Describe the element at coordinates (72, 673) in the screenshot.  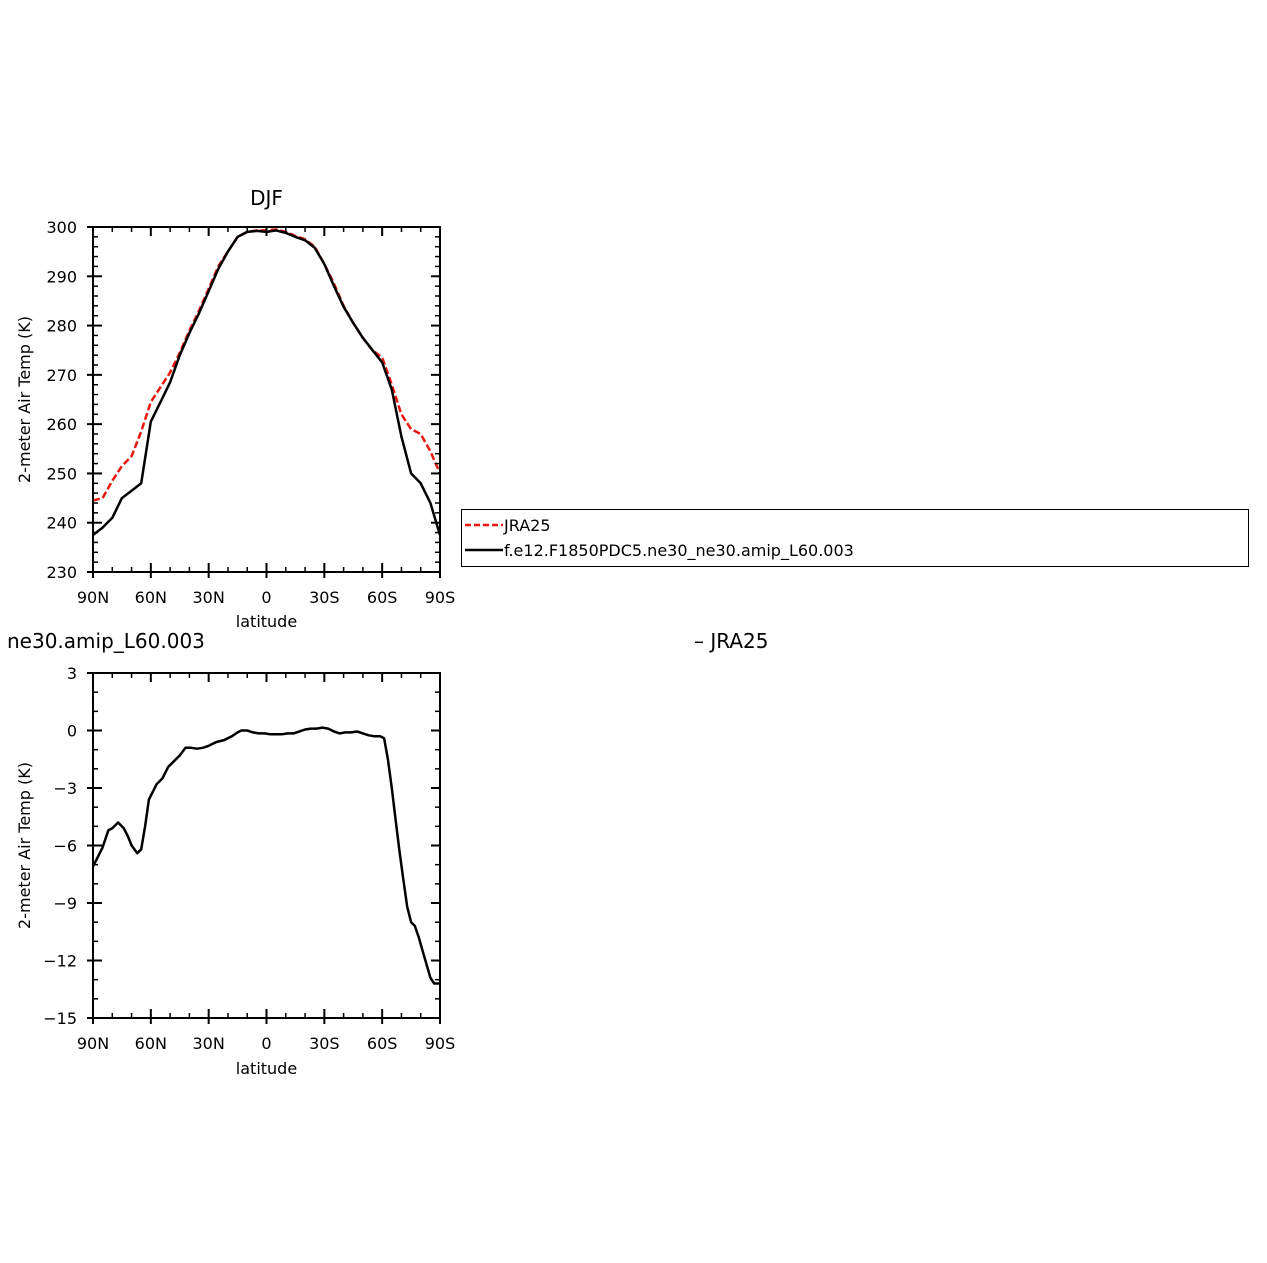
I see `y-tick-label: 3` at that location.